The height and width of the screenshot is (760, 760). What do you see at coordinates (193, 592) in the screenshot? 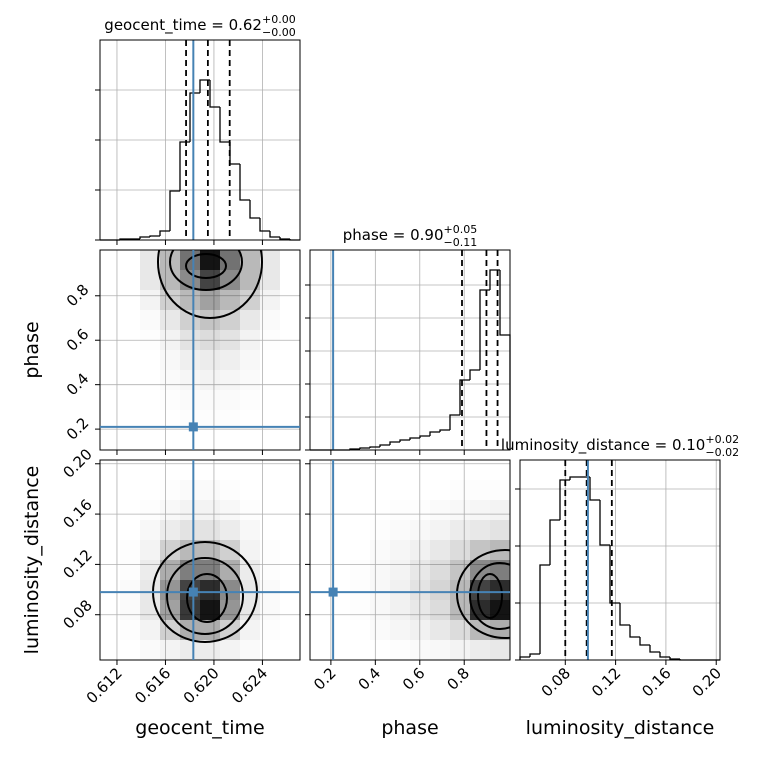
I see `truth-point` at bounding box center [193, 592].